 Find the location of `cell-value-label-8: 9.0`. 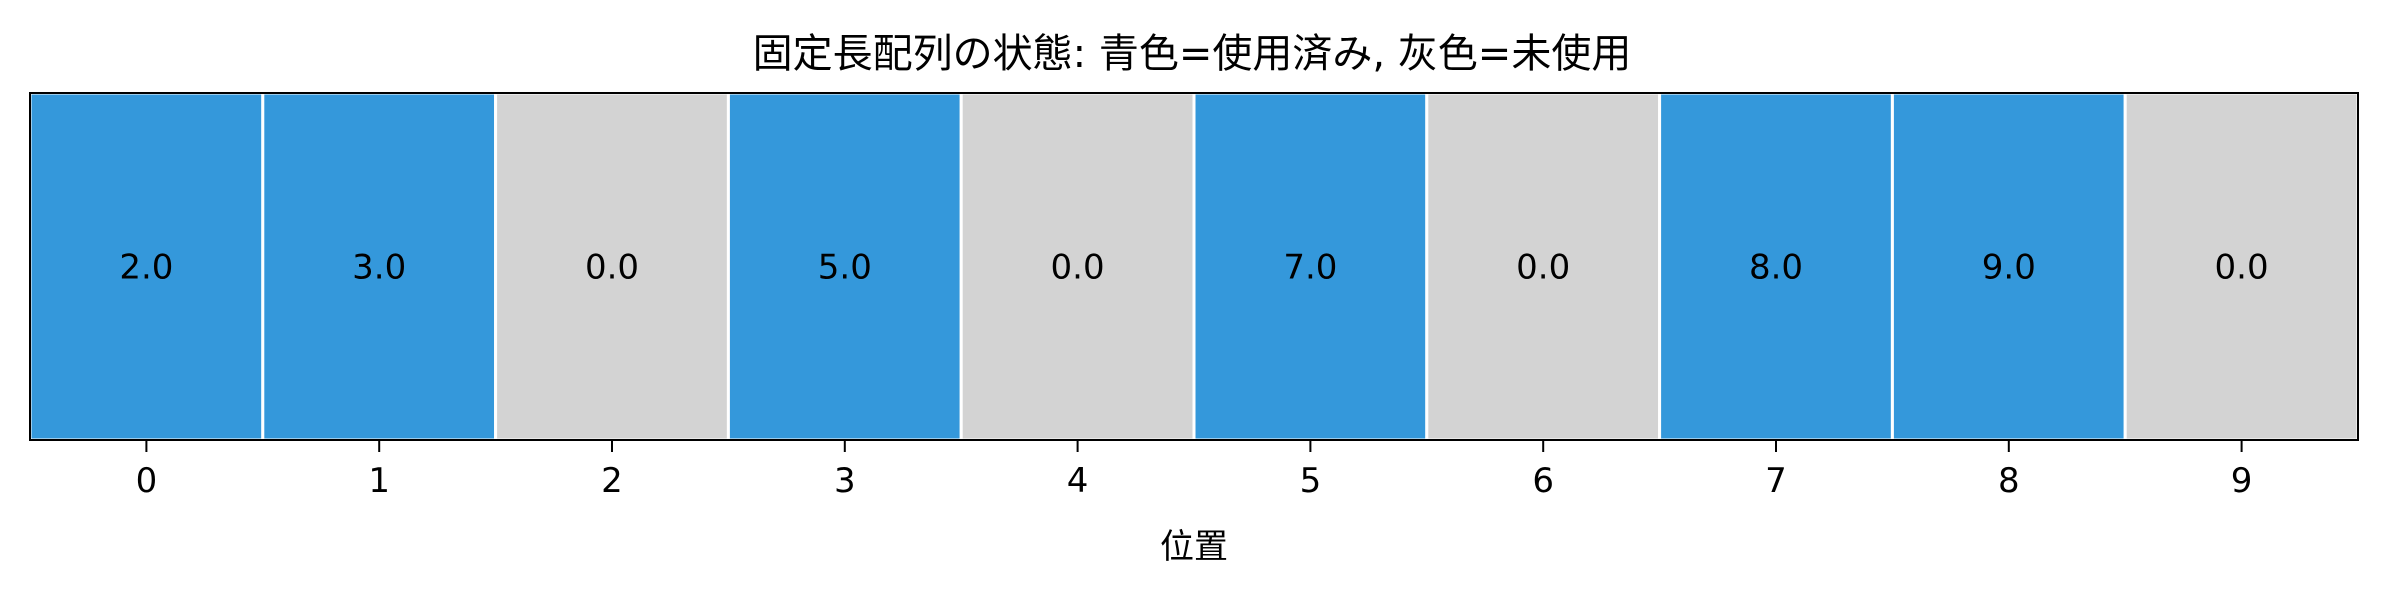

cell-value-label-8: 9.0 is located at coordinates (2009, 268).